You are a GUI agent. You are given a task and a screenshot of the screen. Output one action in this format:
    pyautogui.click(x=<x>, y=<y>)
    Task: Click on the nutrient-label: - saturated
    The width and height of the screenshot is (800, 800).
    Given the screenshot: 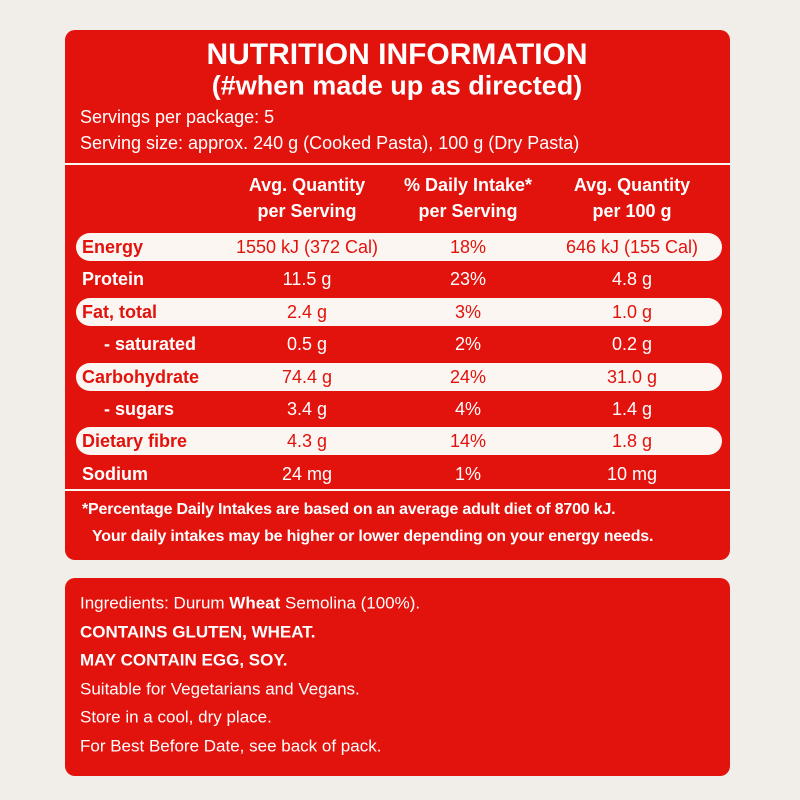 What is the action you would take?
    pyautogui.click(x=150, y=344)
    